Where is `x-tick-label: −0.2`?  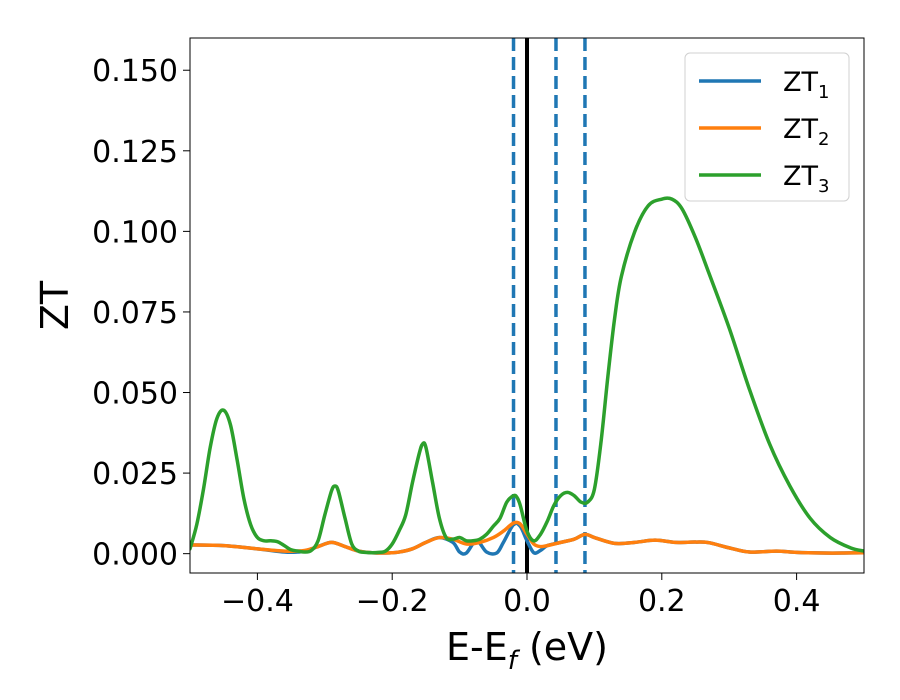
x-tick-label: −0.2 is located at coordinates (392, 601).